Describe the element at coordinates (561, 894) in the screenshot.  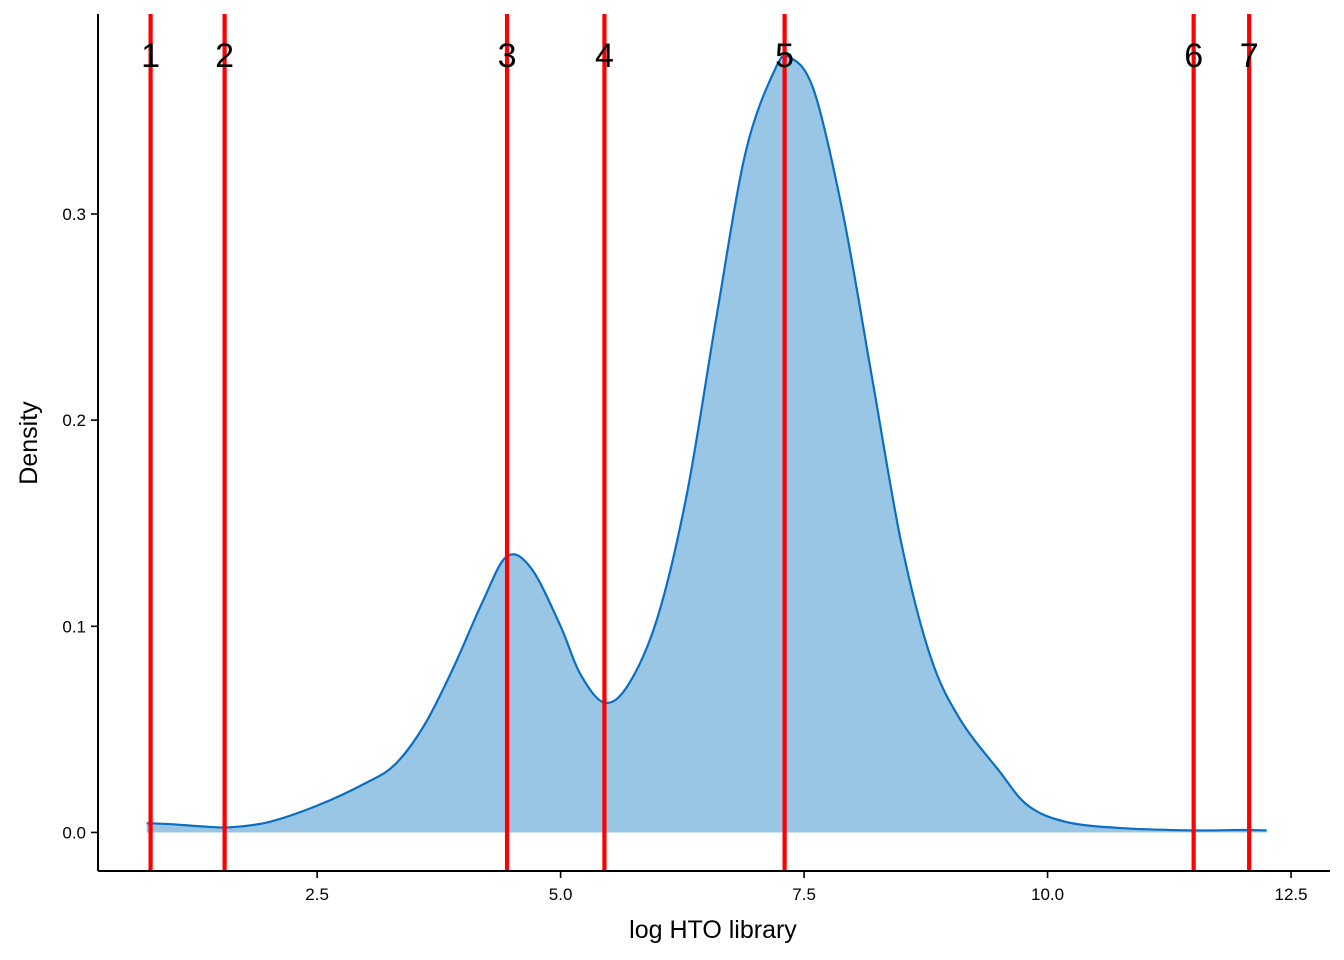
I see `x-tick-label: 5.0` at that location.